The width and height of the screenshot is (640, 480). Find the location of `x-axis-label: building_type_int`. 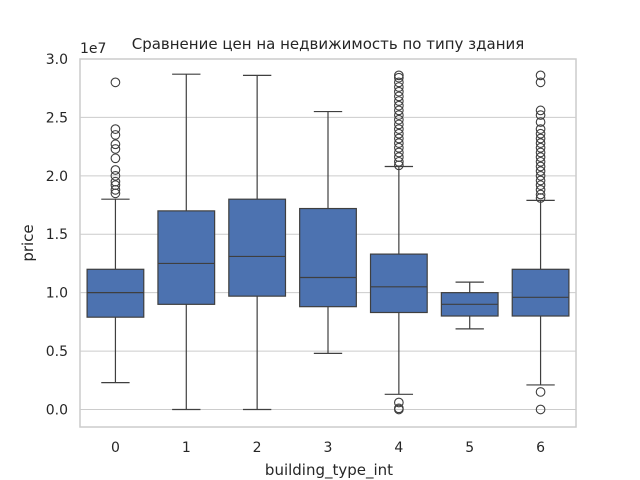

x-axis-label: building_type_int is located at coordinates (329, 470).